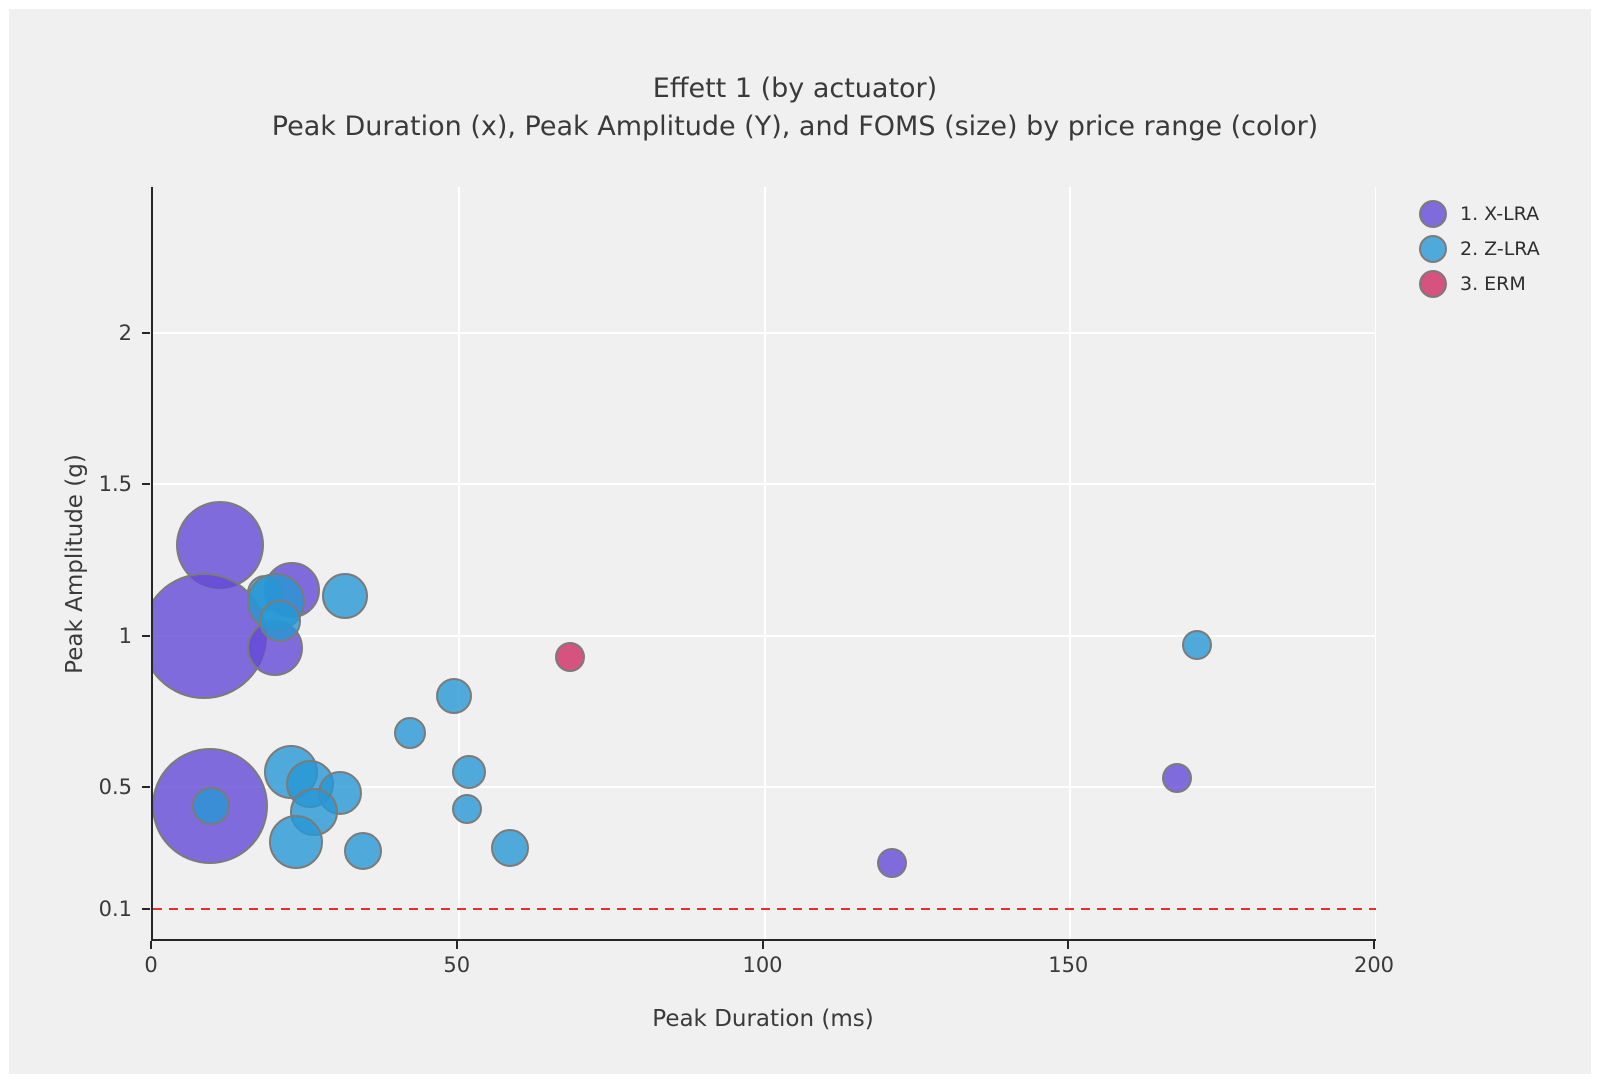 The image size is (1600, 1083). I want to click on x-tick-label-200: 200, so click(1374, 965).